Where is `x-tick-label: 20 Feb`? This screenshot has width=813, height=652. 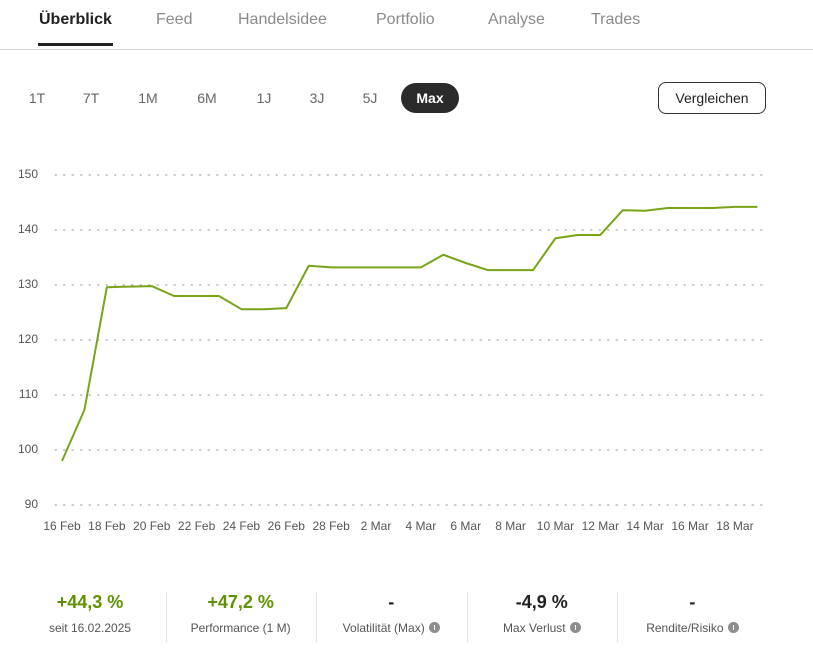
x-tick-label: 20 Feb is located at coordinates (152, 526).